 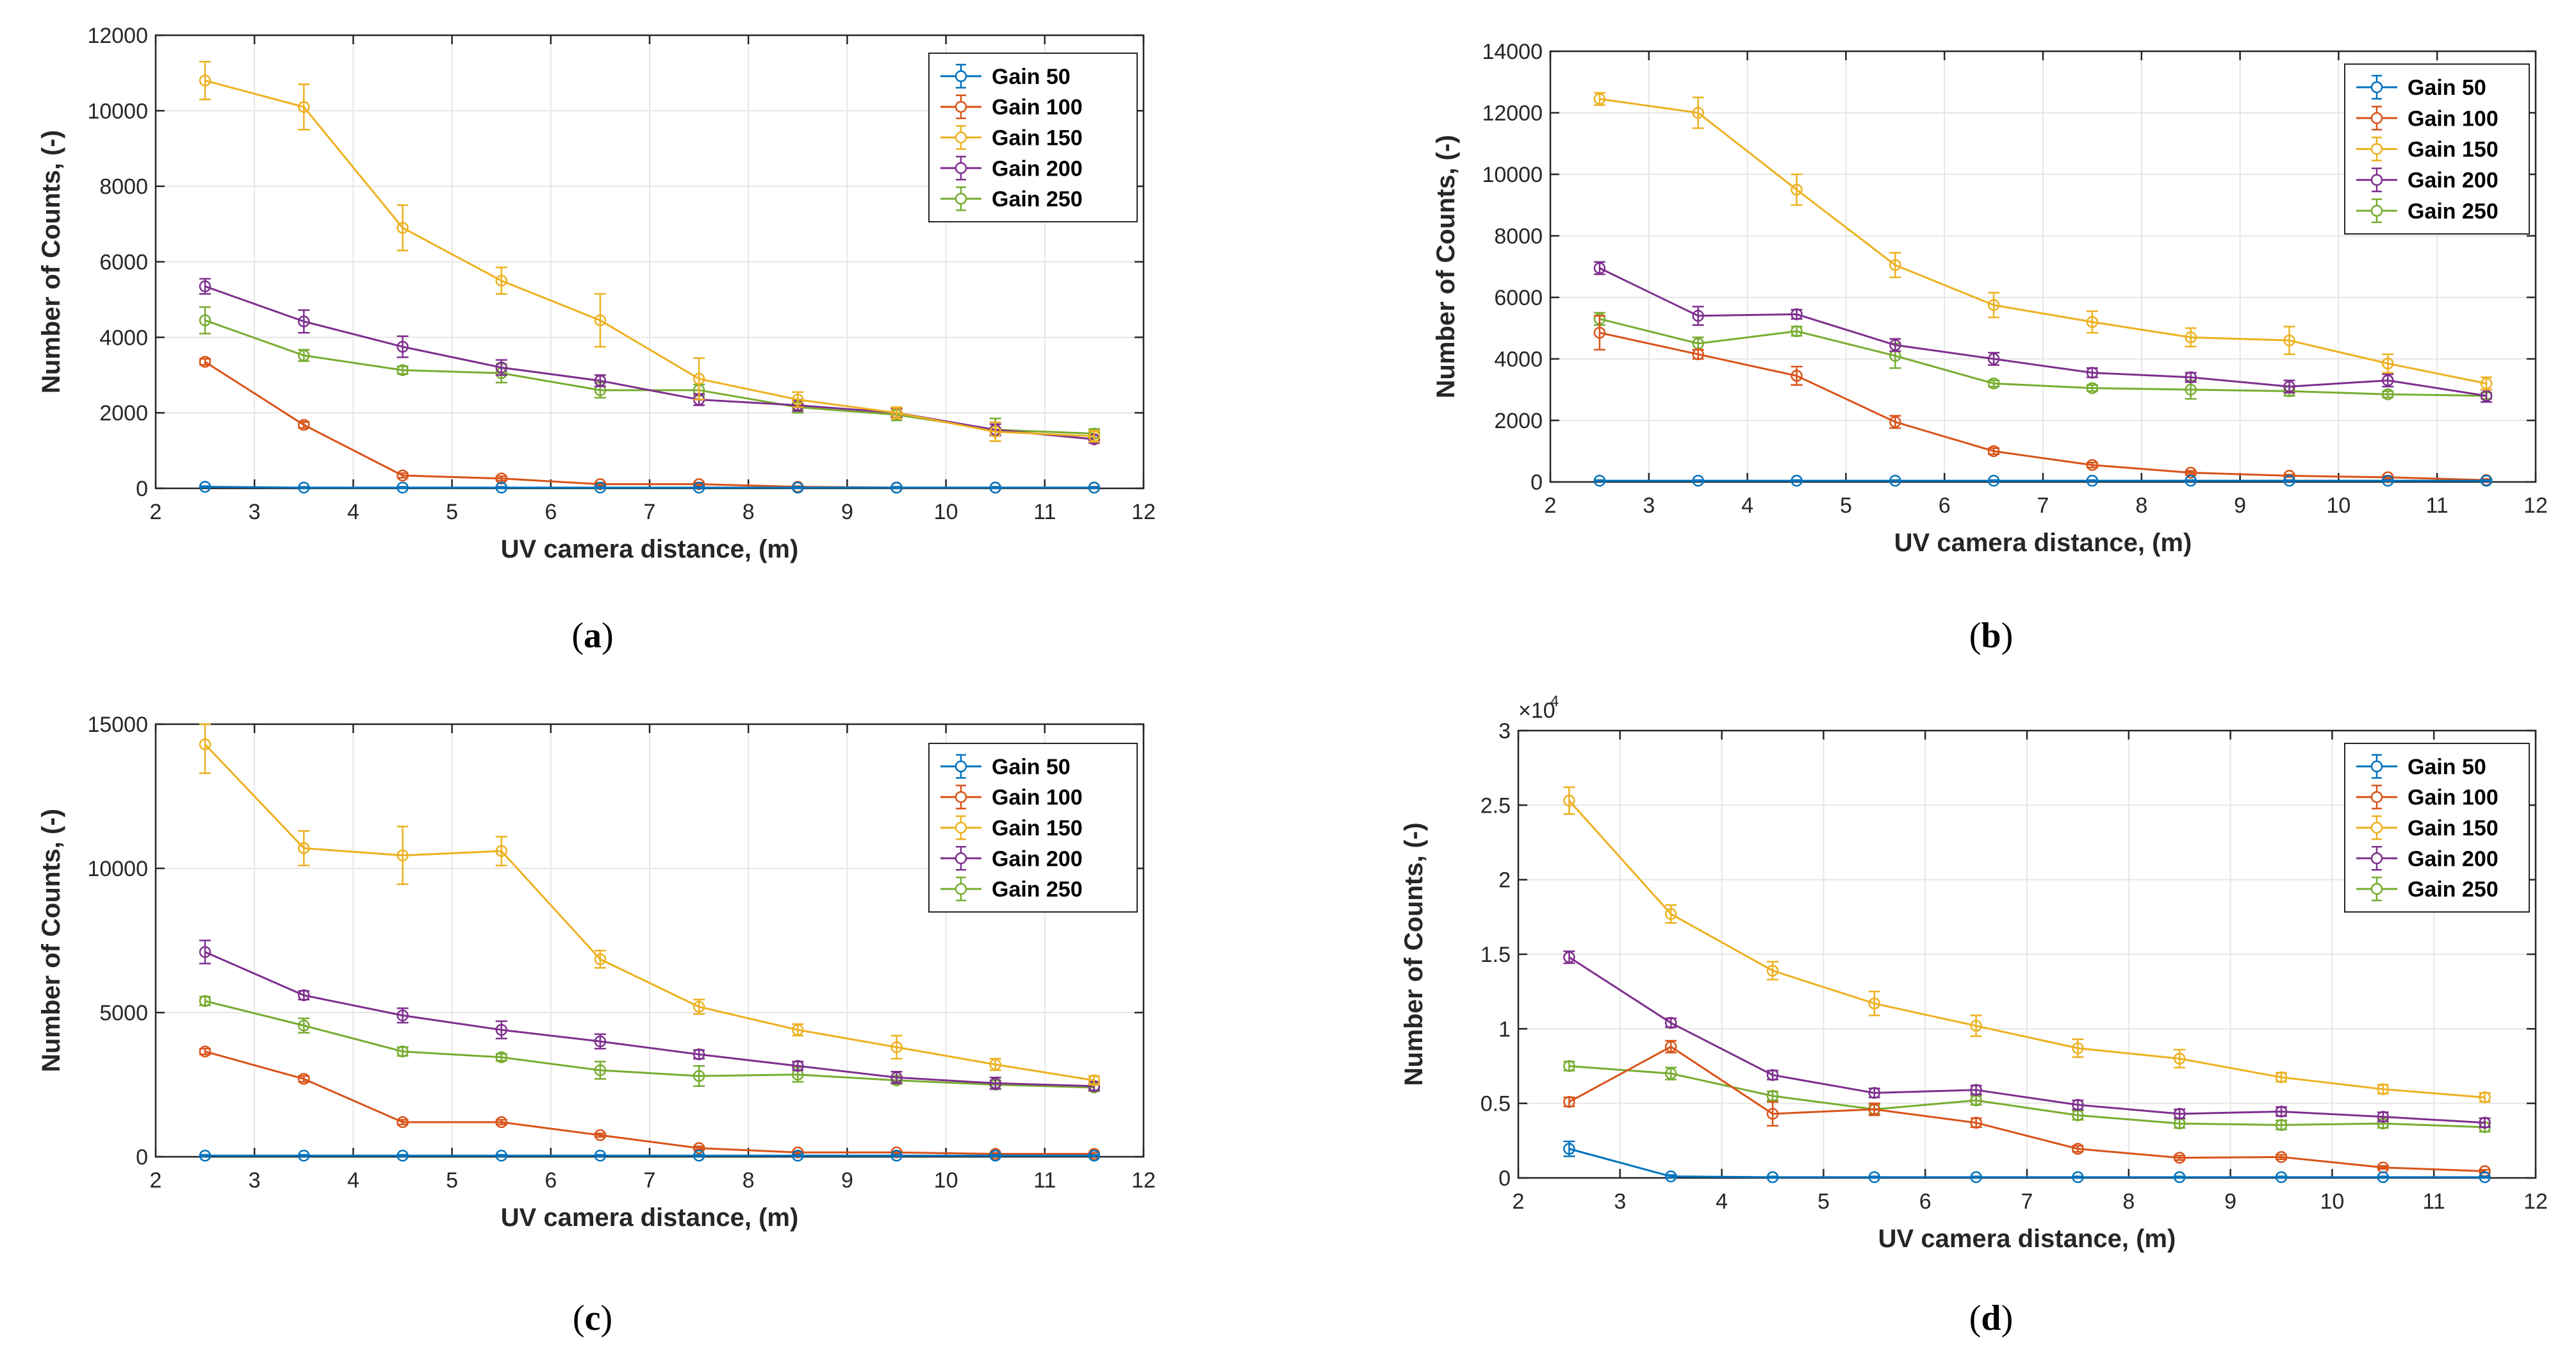 I want to click on y-tick-label: 10000, so click(x=1513, y=175).